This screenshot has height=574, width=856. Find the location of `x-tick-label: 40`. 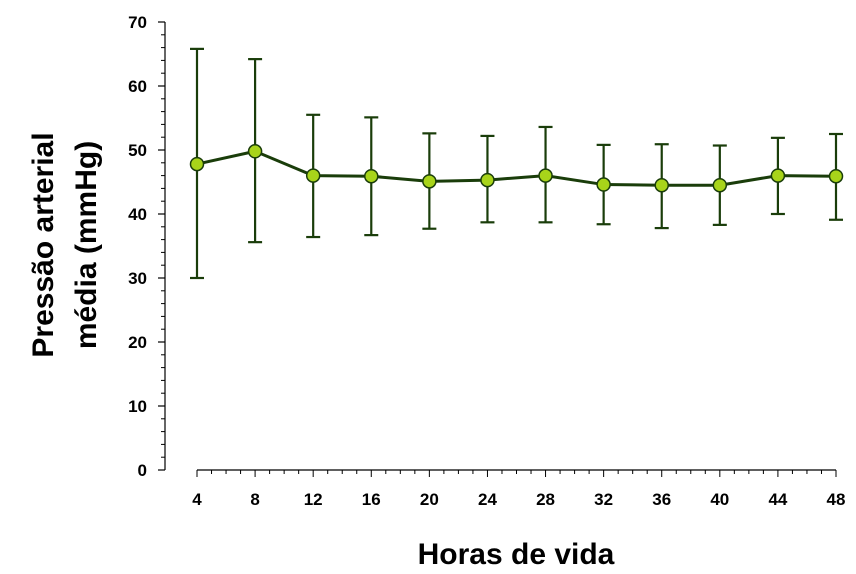

x-tick-label: 40 is located at coordinates (719, 499).